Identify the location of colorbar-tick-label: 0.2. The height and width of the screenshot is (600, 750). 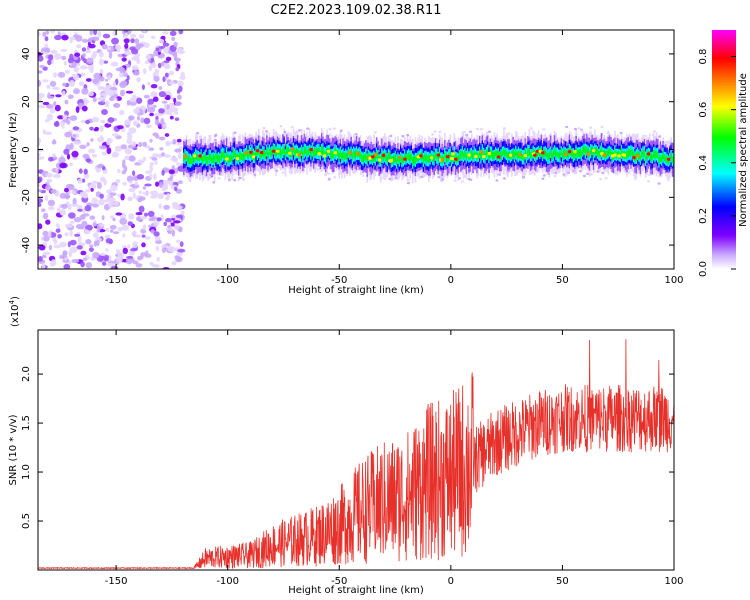
(703, 216).